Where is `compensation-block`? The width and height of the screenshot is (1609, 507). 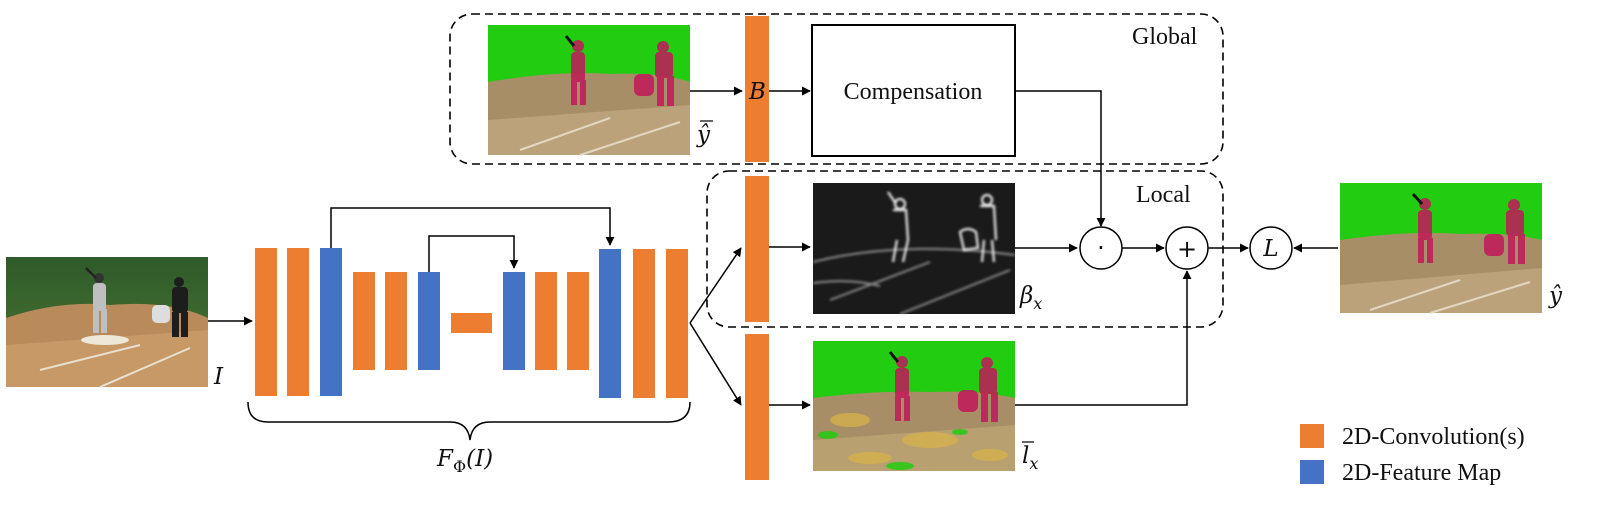 compensation-block is located at coordinates (913, 90).